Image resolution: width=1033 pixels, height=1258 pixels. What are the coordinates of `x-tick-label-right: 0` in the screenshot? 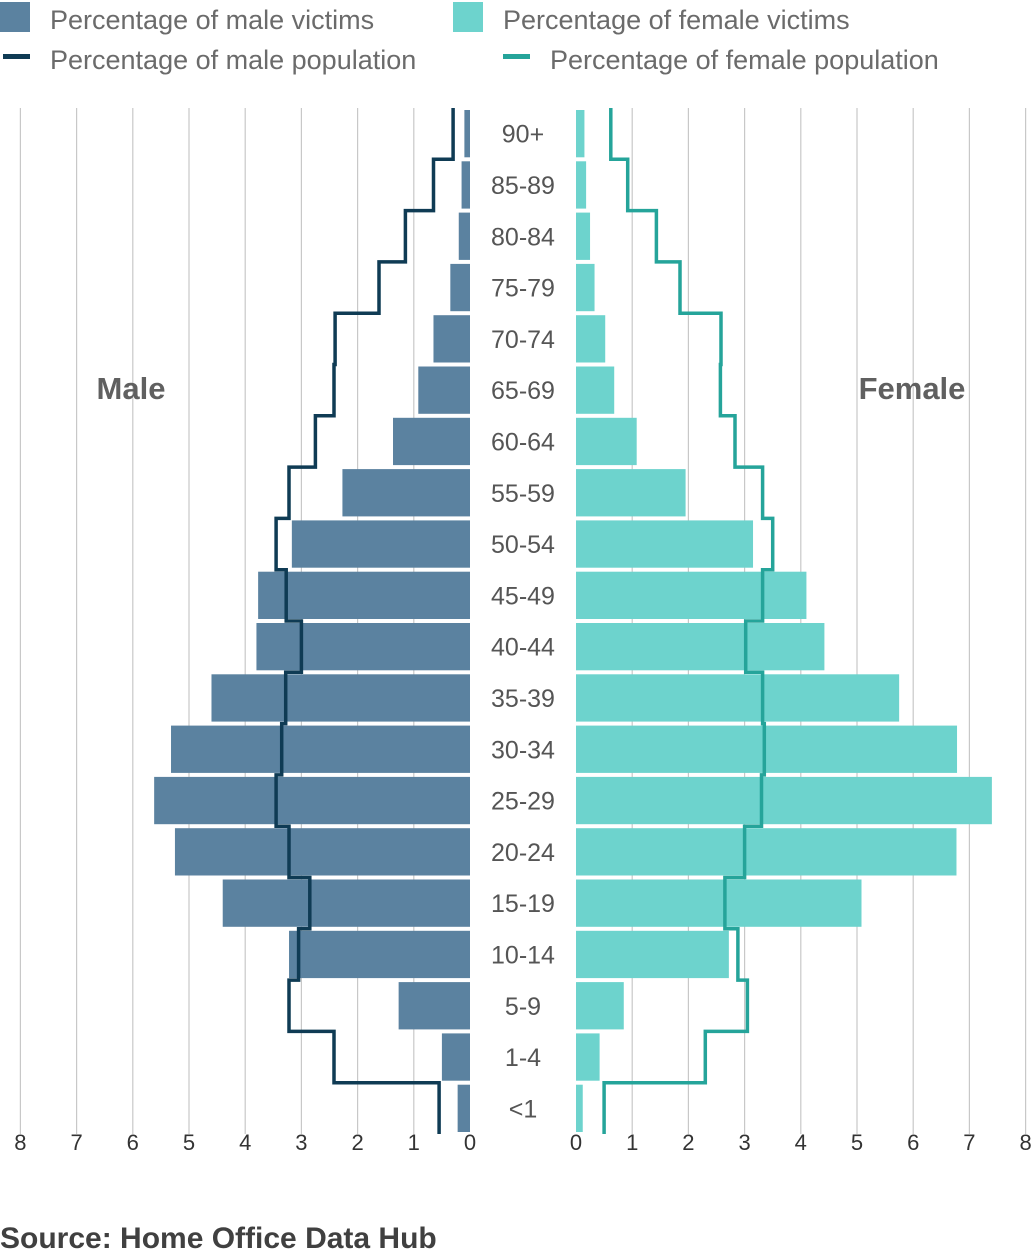 It's located at (576, 1142).